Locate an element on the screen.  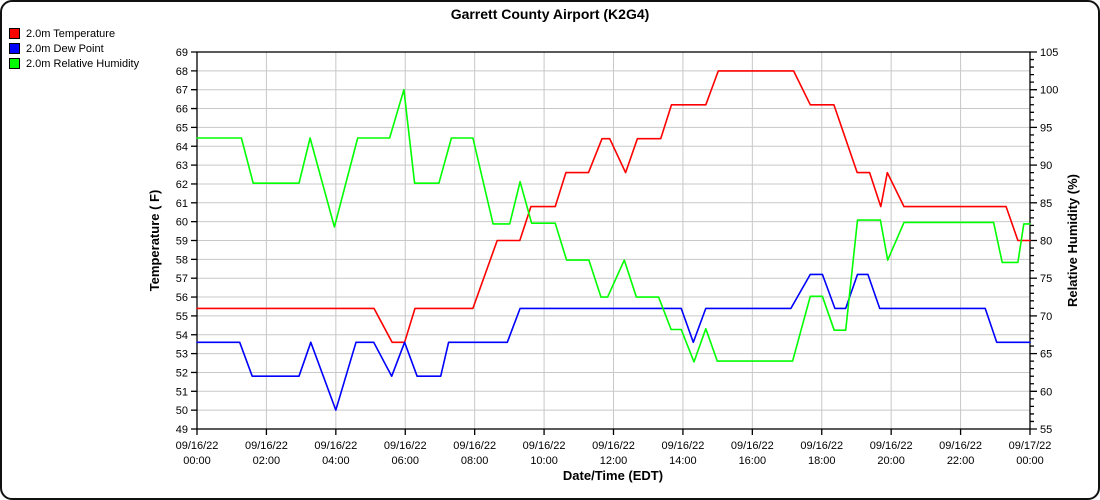
svg-text: 02:00 is located at coordinates (267, 461).